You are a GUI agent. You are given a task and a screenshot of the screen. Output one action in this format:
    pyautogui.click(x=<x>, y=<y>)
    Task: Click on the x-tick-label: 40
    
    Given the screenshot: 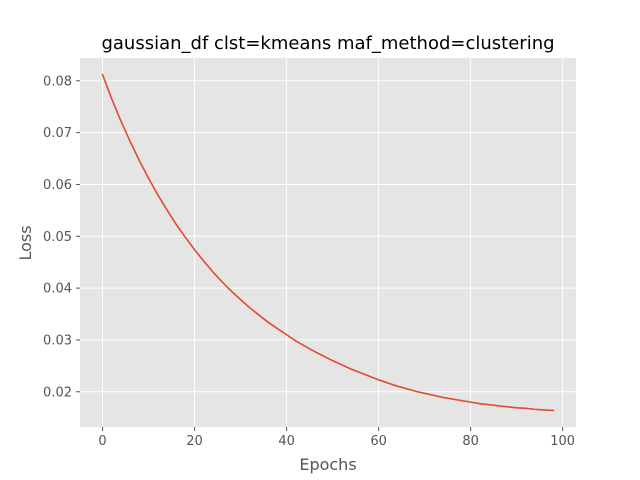 What is the action you would take?
    pyautogui.click(x=286, y=441)
    